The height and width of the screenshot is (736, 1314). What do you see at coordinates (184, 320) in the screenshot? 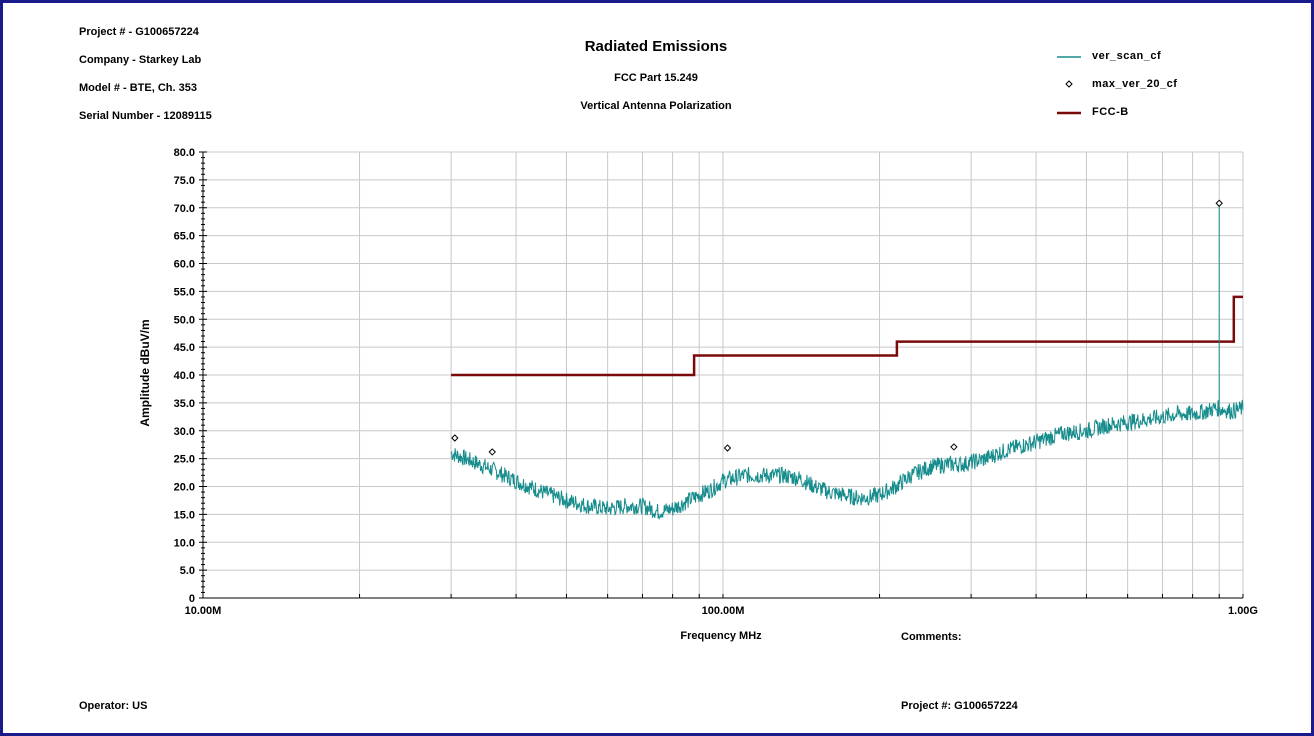
I see `y-tick-label: 50.0` at bounding box center [184, 320].